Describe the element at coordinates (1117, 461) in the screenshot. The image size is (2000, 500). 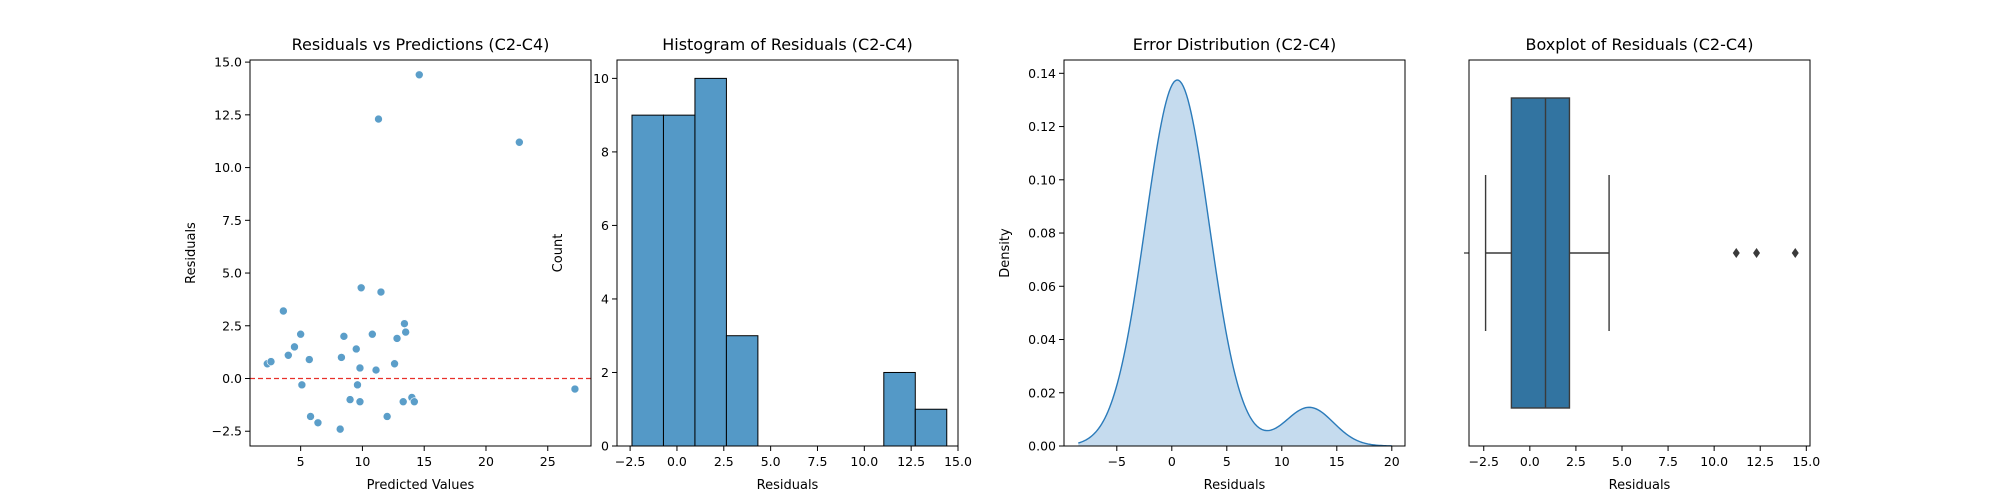
I see `x-tick-label: −5` at that location.